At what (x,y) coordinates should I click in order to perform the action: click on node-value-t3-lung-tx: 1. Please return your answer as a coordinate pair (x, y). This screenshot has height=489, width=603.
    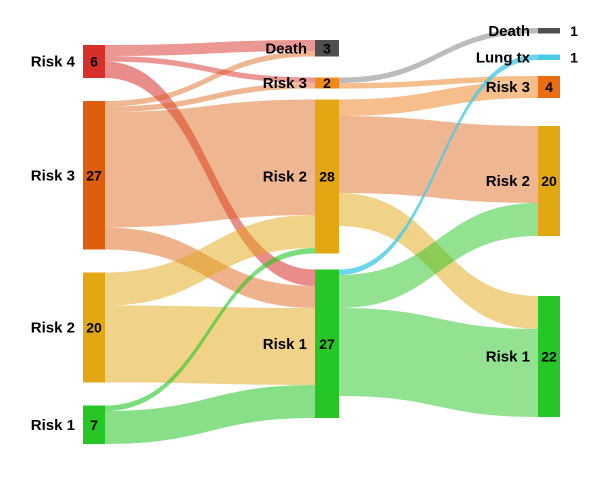
    Looking at the image, I should click on (574, 57).